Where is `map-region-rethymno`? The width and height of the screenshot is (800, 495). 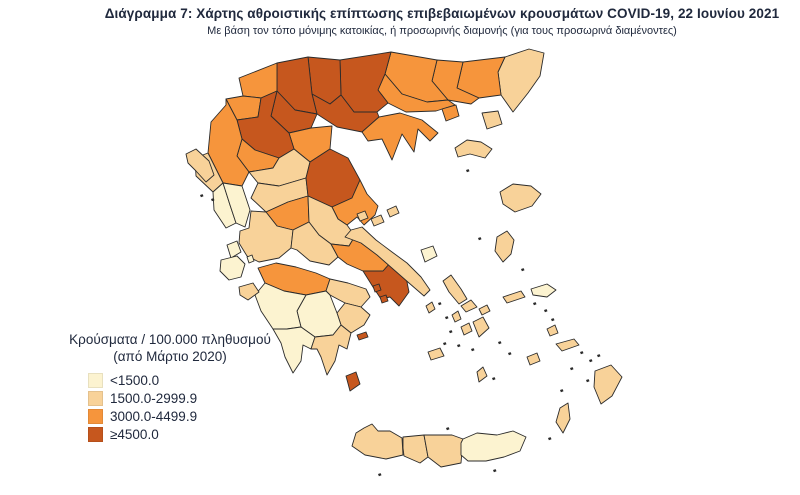
map-region-rethymno is located at coordinates (415, 449).